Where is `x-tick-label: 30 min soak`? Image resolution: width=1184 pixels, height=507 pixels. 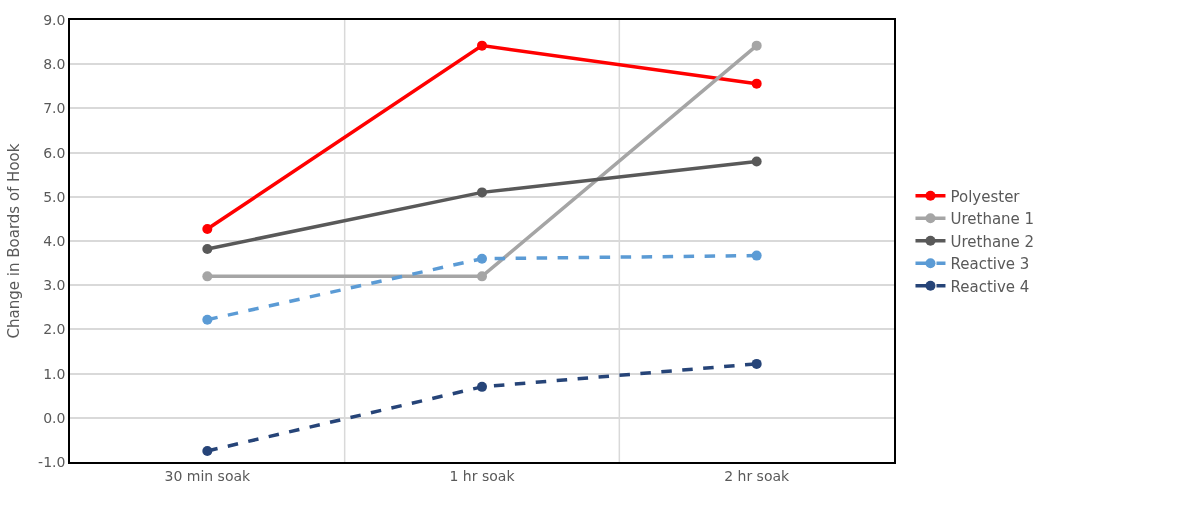 x-tick-label: 30 min soak is located at coordinates (208, 475).